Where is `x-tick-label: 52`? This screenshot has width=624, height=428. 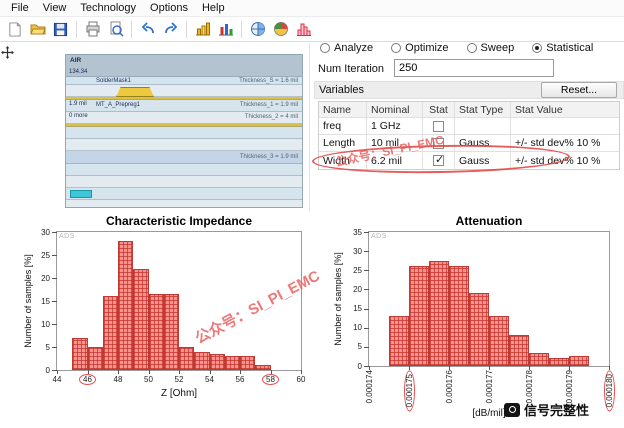 x-tick-label: 52 is located at coordinates (179, 379).